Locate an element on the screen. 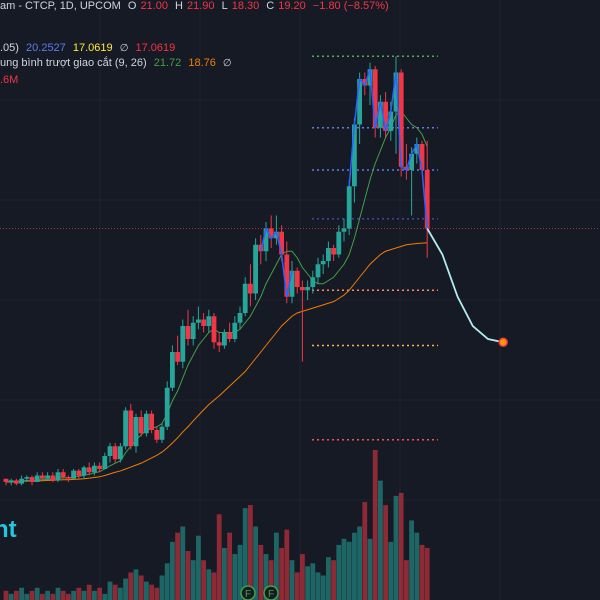  ohlc-open-value: 21.00 is located at coordinates (154, 6).